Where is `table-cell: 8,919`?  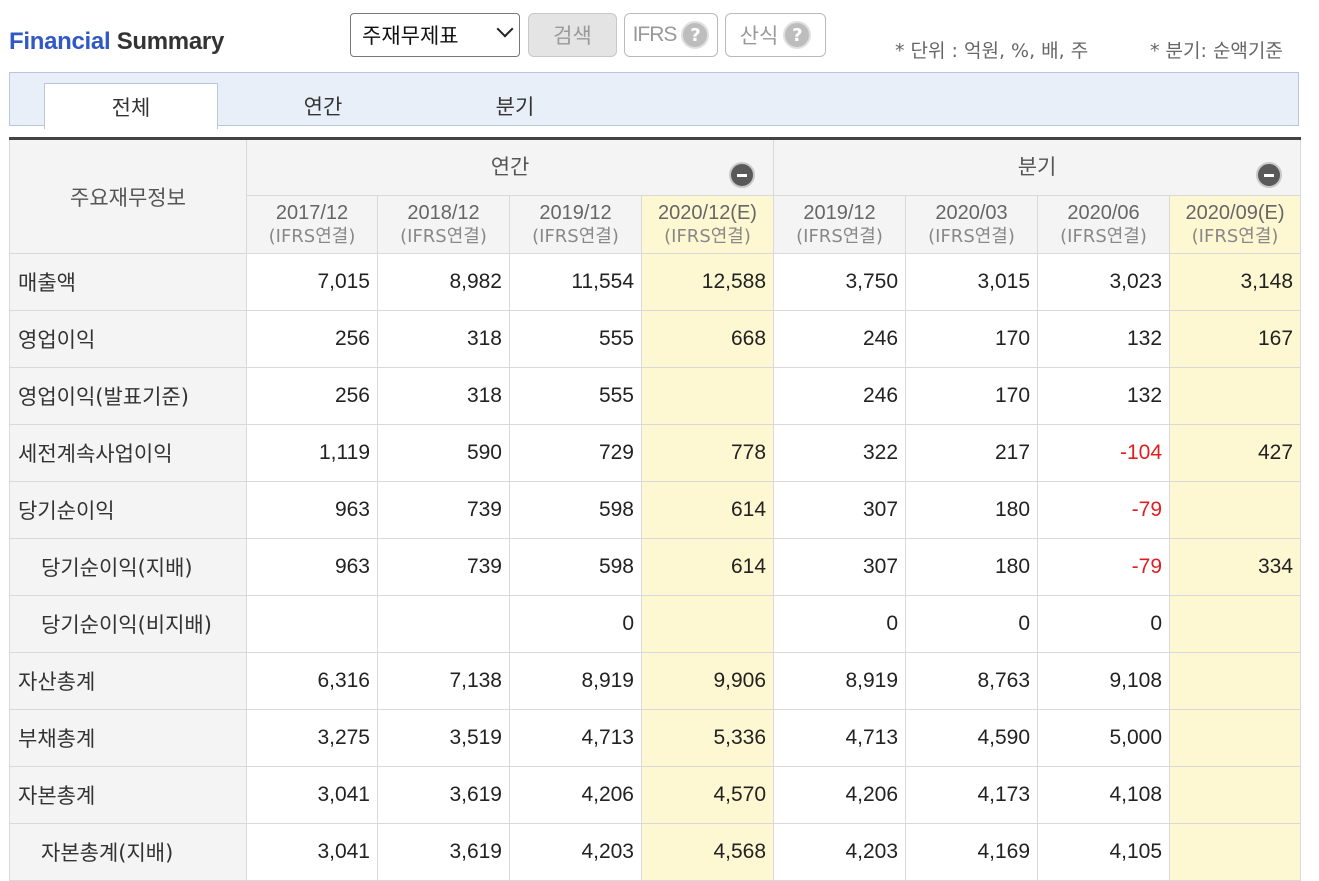 table-cell: 8,919 is located at coordinates (840, 681).